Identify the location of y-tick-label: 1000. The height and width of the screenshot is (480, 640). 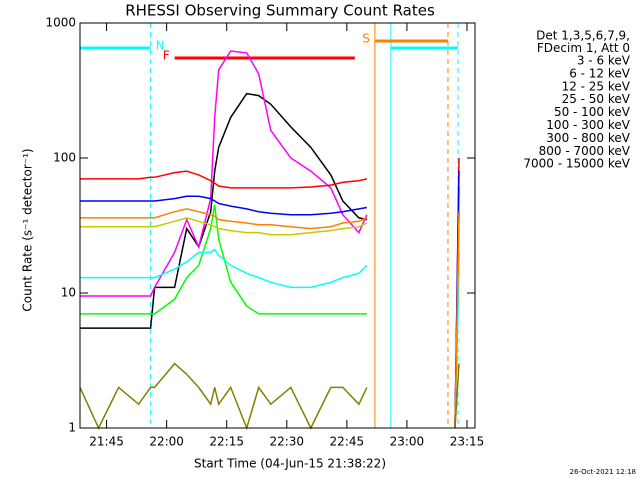
(60, 23).